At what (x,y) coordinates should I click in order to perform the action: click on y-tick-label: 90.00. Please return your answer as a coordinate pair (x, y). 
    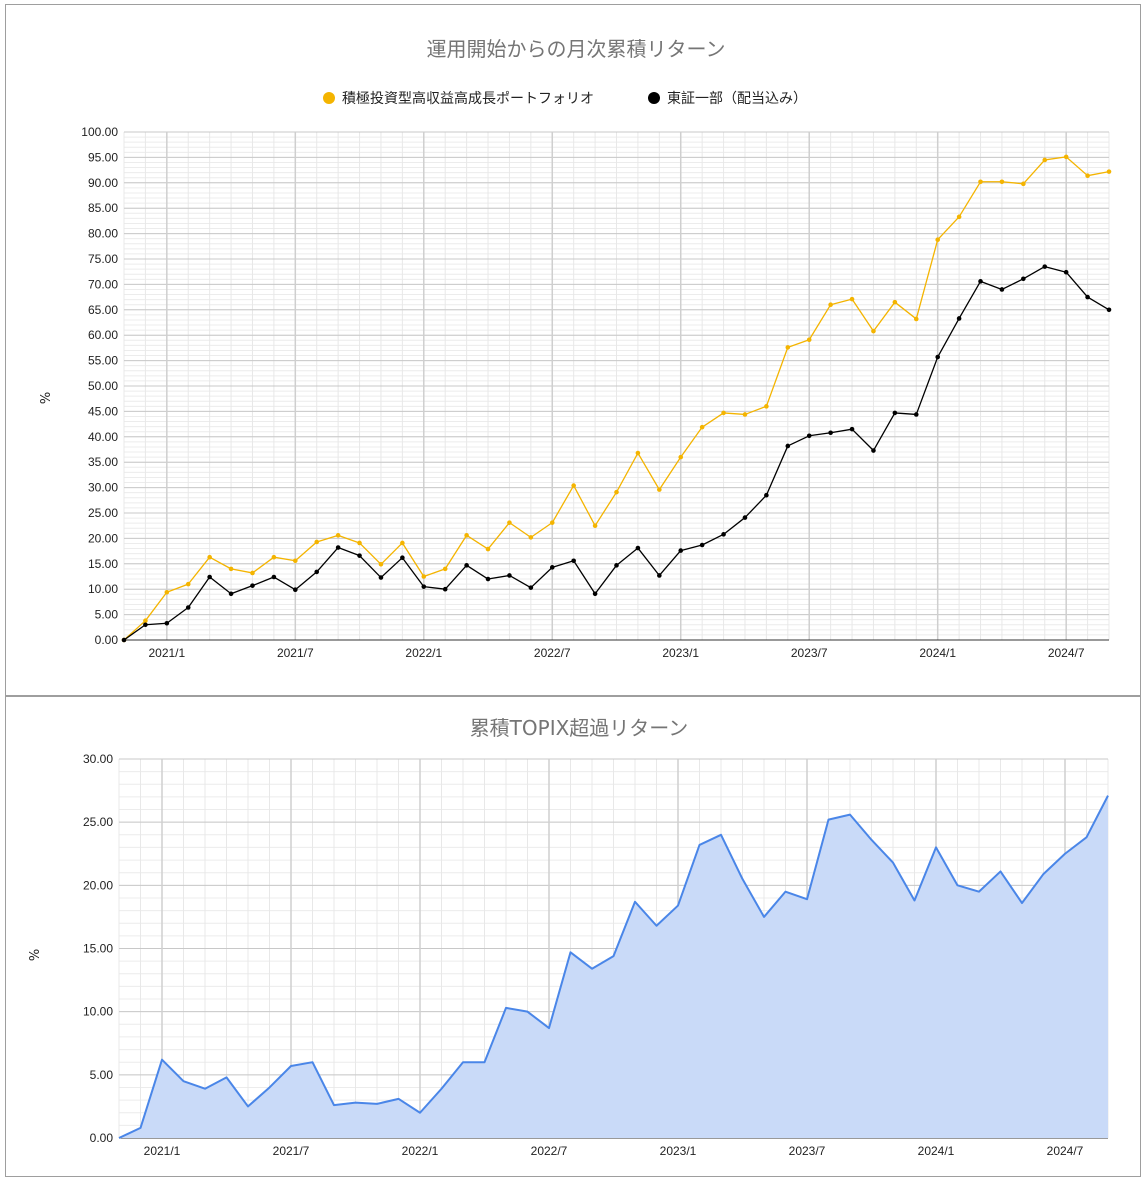
    Looking at the image, I should click on (103, 183).